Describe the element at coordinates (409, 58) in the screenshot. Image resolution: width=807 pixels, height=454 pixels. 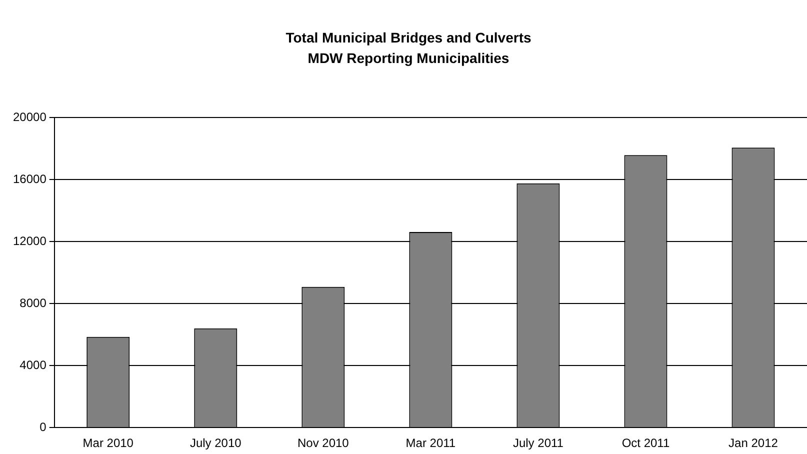
I see `chart-subtitle: MDW Reporting Municipalities` at that location.